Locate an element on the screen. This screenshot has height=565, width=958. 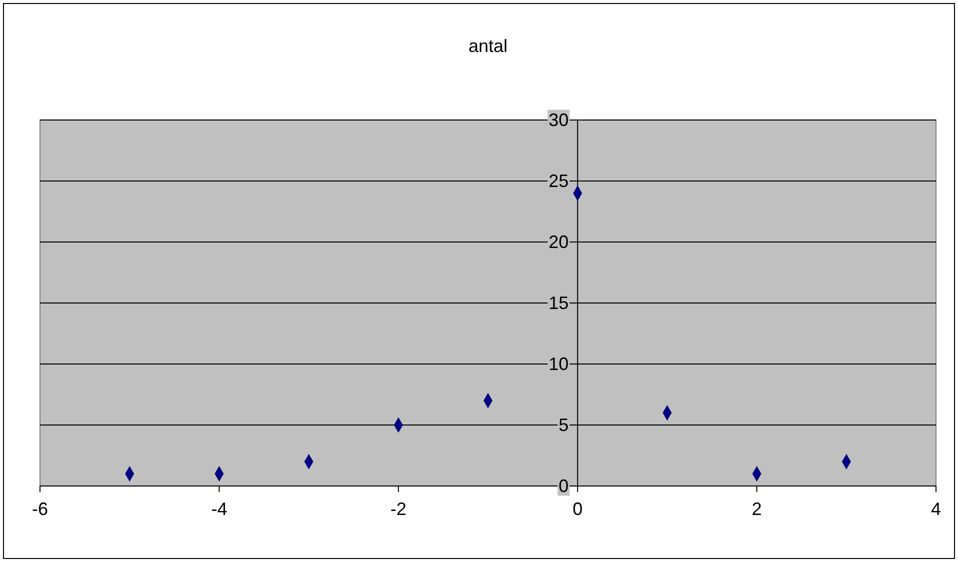
x-tick-label: 0 is located at coordinates (577, 508).